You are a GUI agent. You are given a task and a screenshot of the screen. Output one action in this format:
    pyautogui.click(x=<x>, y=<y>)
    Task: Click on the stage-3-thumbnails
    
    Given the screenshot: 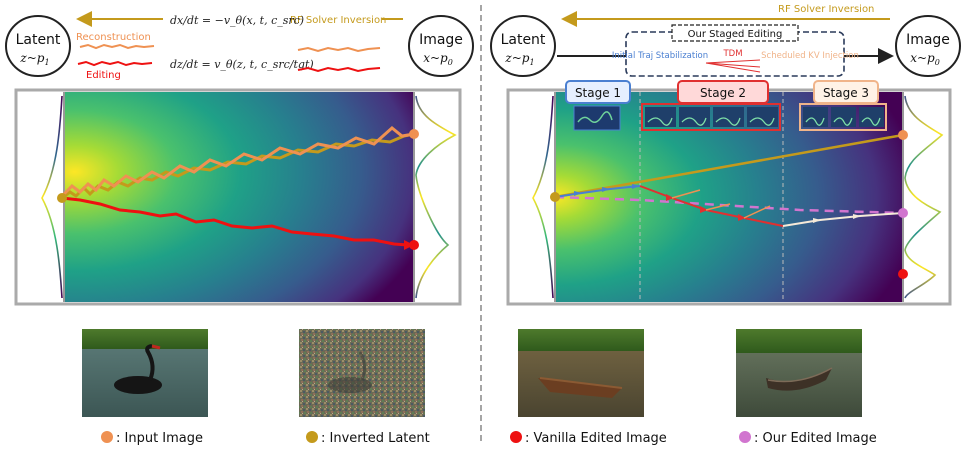 What is the action you would take?
    pyautogui.click(x=843, y=117)
    